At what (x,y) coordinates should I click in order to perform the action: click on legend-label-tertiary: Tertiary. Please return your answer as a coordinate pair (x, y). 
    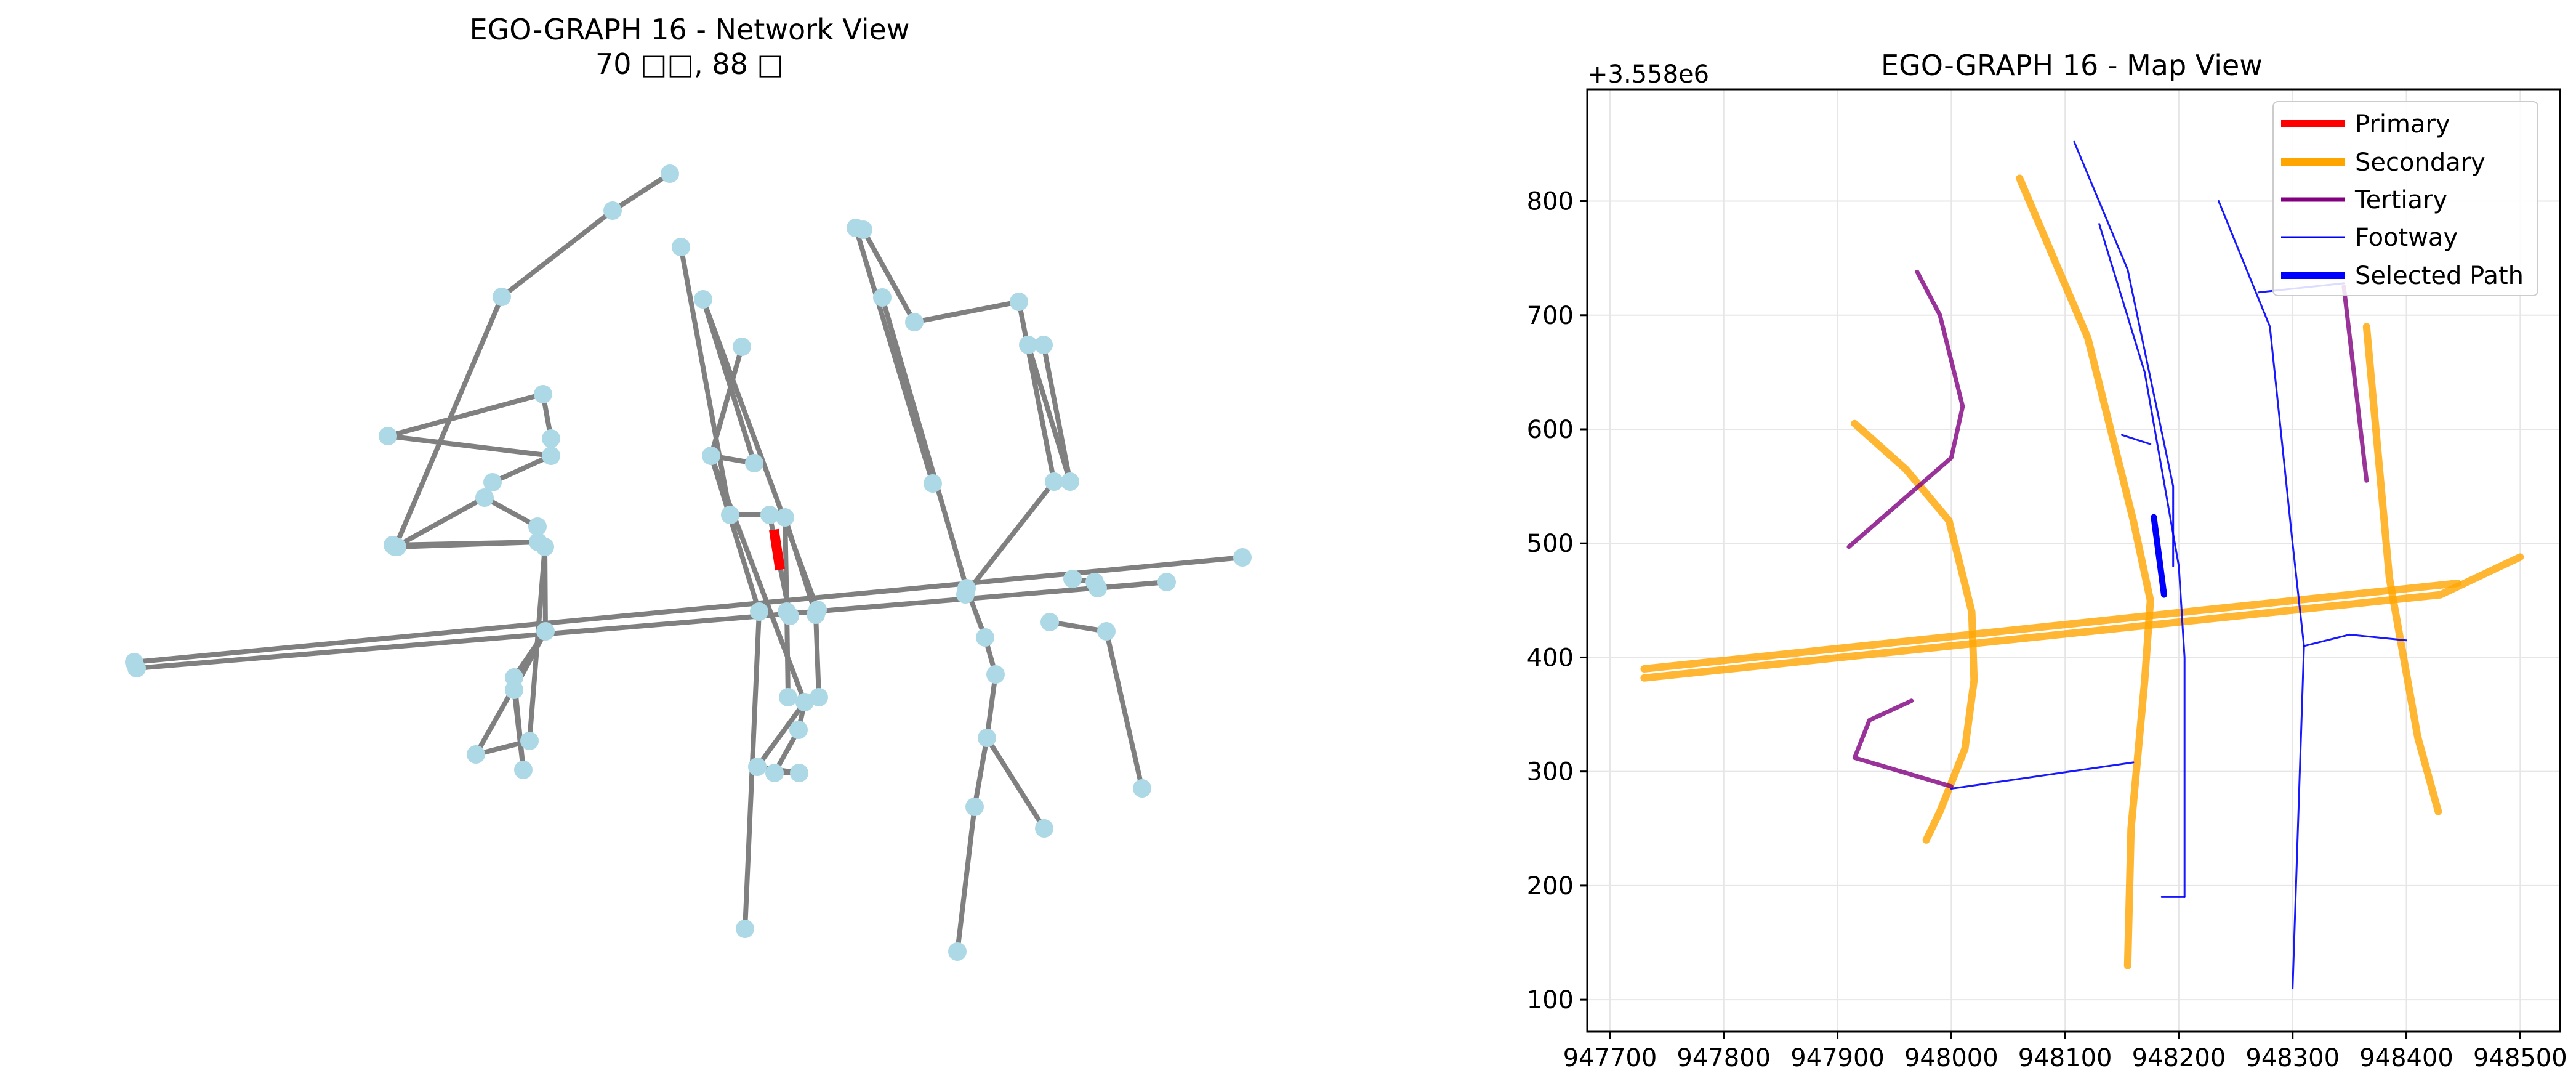
    Looking at the image, I should click on (2400, 200).